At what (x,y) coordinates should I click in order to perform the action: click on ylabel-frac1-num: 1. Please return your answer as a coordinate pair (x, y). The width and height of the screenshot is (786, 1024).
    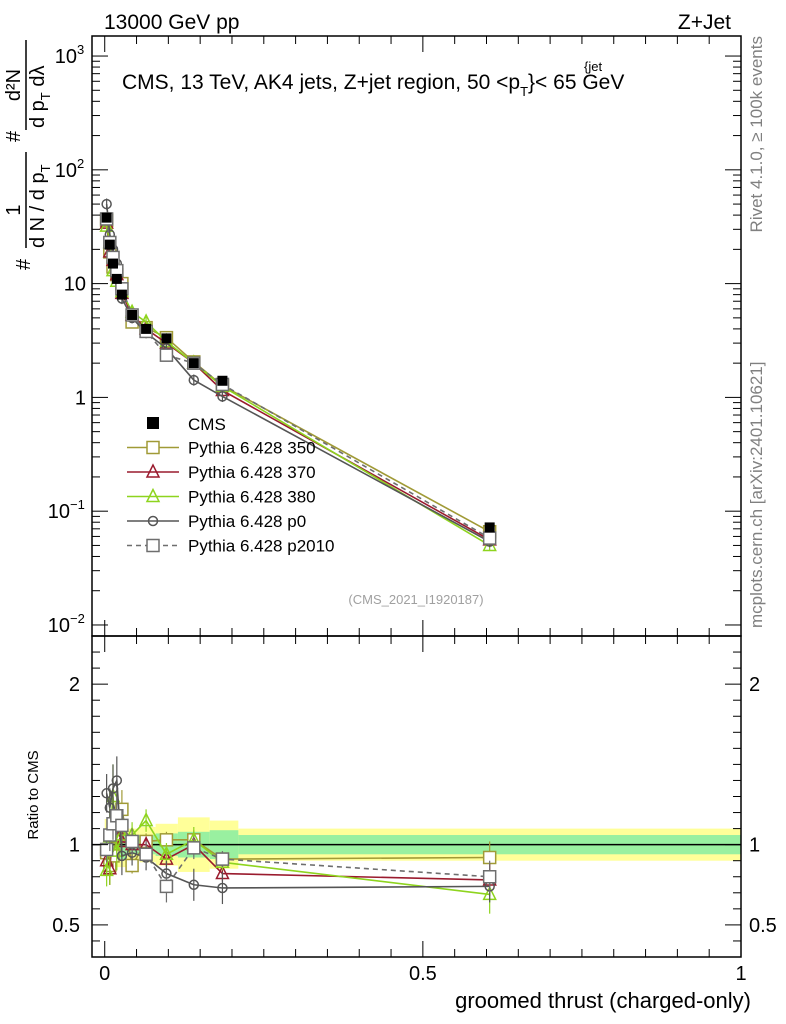
    Looking at the image, I should click on (14, 209).